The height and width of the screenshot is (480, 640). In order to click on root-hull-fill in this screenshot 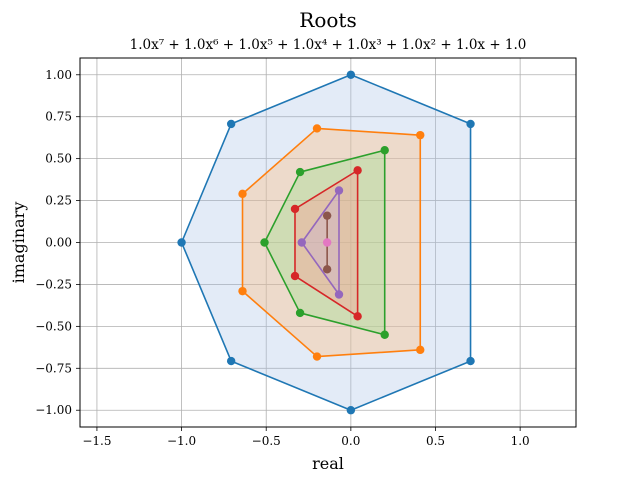, I will do `click(331, 242)`.